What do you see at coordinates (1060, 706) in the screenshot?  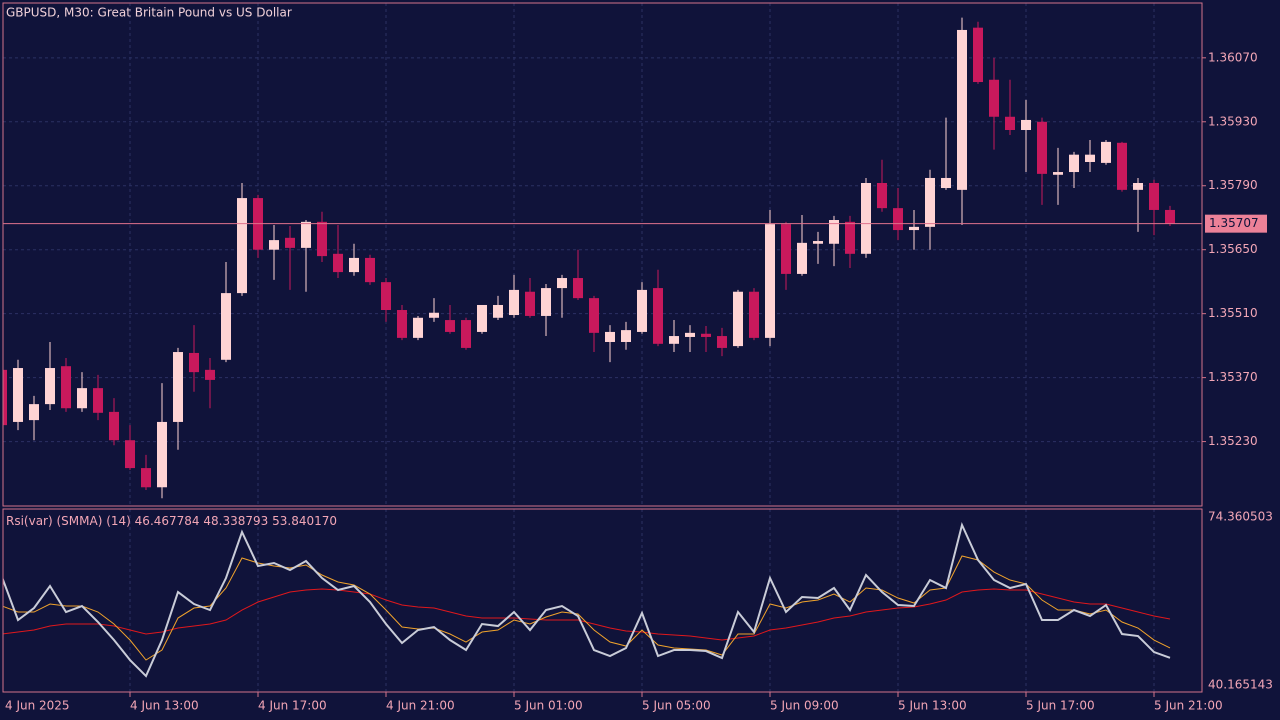 I see `x-tick-label: 5 Jun 17:00` at bounding box center [1060, 706].